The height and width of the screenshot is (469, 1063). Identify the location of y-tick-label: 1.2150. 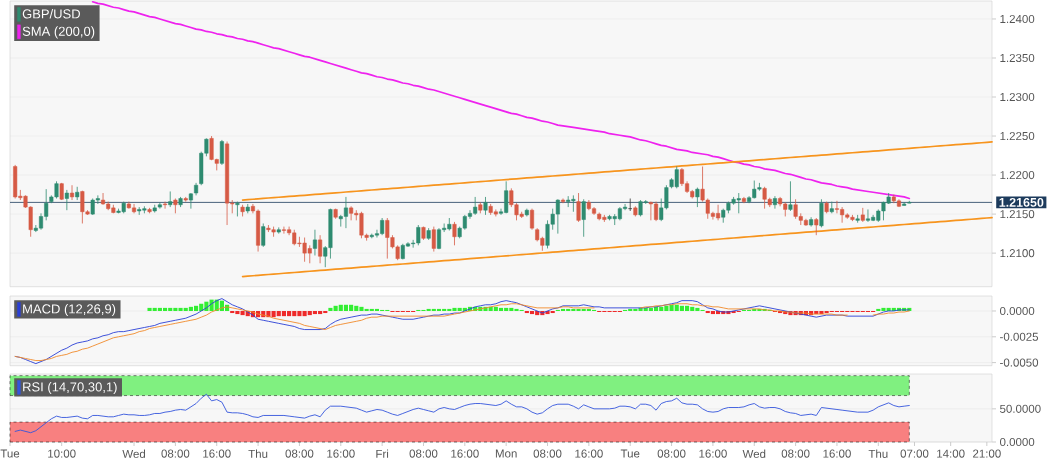
(1017, 214).